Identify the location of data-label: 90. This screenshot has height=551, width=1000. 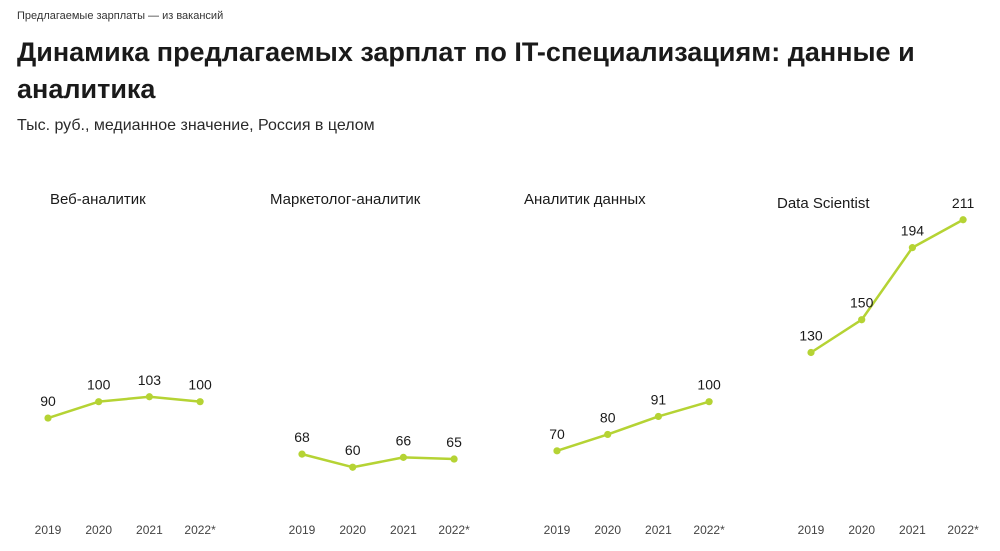
(48, 401).